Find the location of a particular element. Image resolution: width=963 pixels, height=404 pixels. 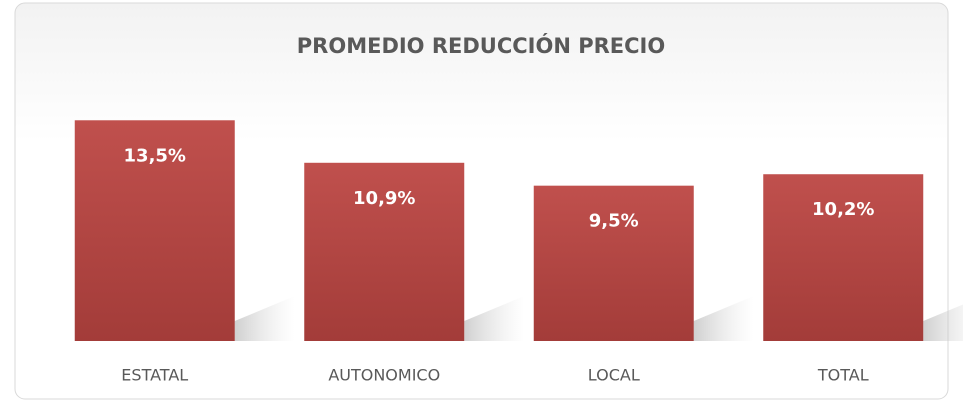

data-label: 10,9% is located at coordinates (384, 198).